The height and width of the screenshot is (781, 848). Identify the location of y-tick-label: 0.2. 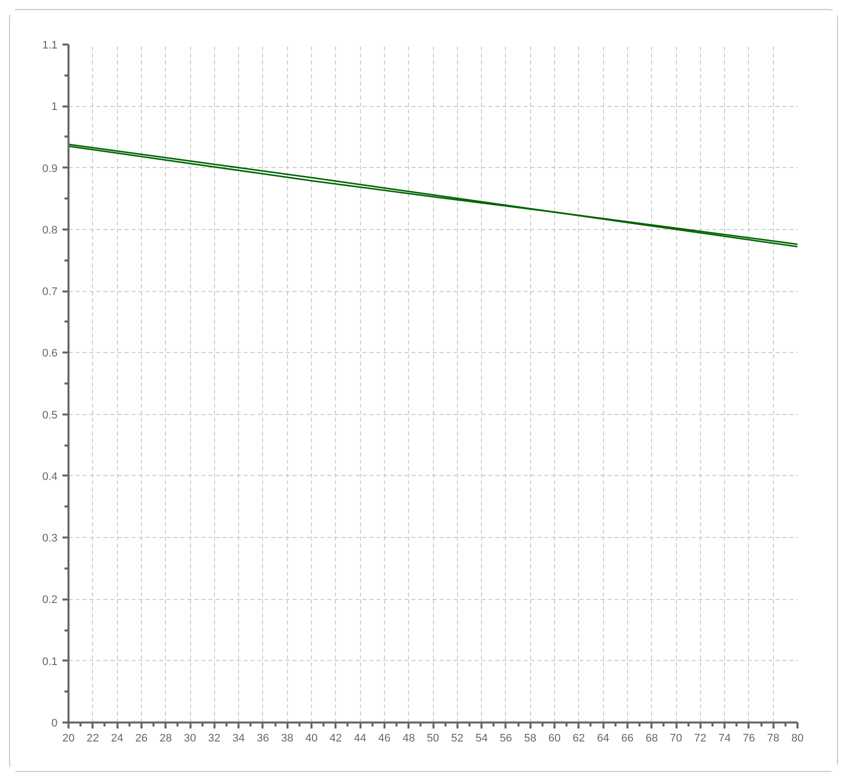
(50, 600).